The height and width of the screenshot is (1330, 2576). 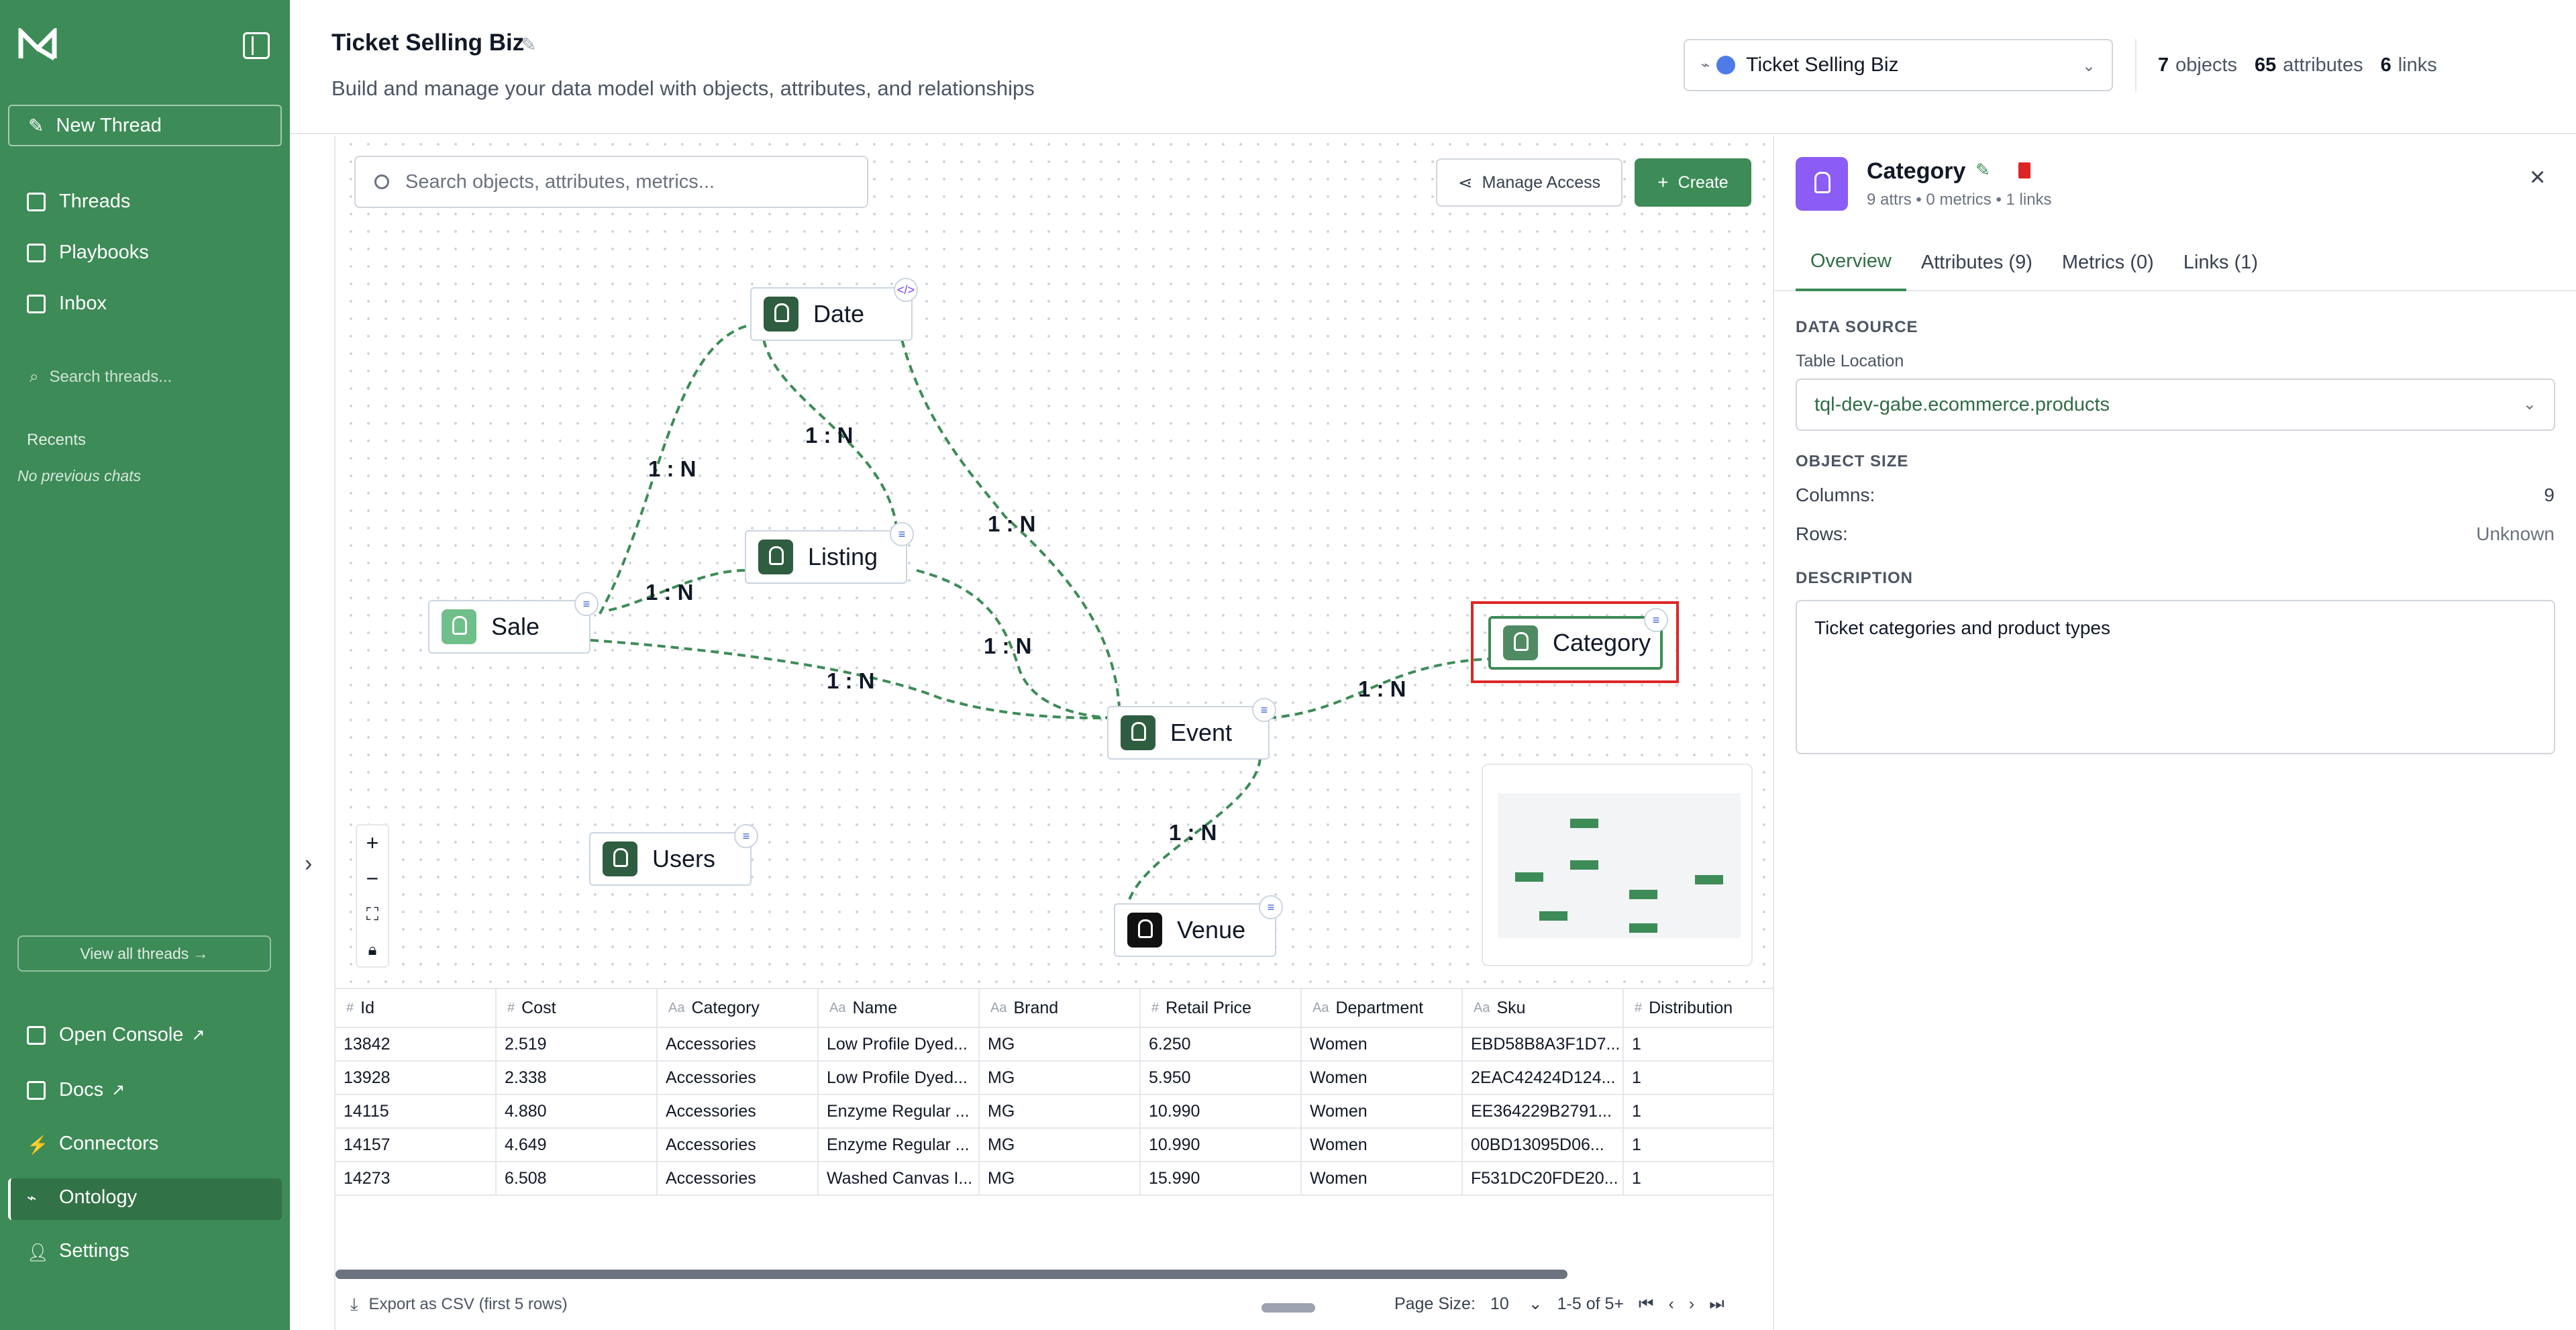 I want to click on sidebar-item-ontology: ⌁ Ontology, so click(x=82, y=1197).